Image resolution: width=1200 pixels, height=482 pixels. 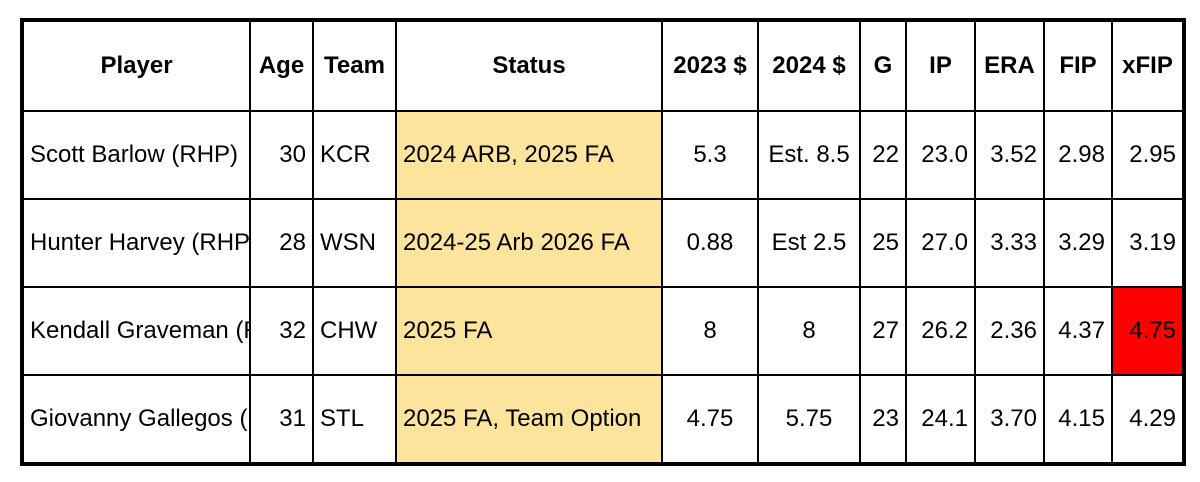 I want to click on age-cell: 30, so click(x=281, y=155).